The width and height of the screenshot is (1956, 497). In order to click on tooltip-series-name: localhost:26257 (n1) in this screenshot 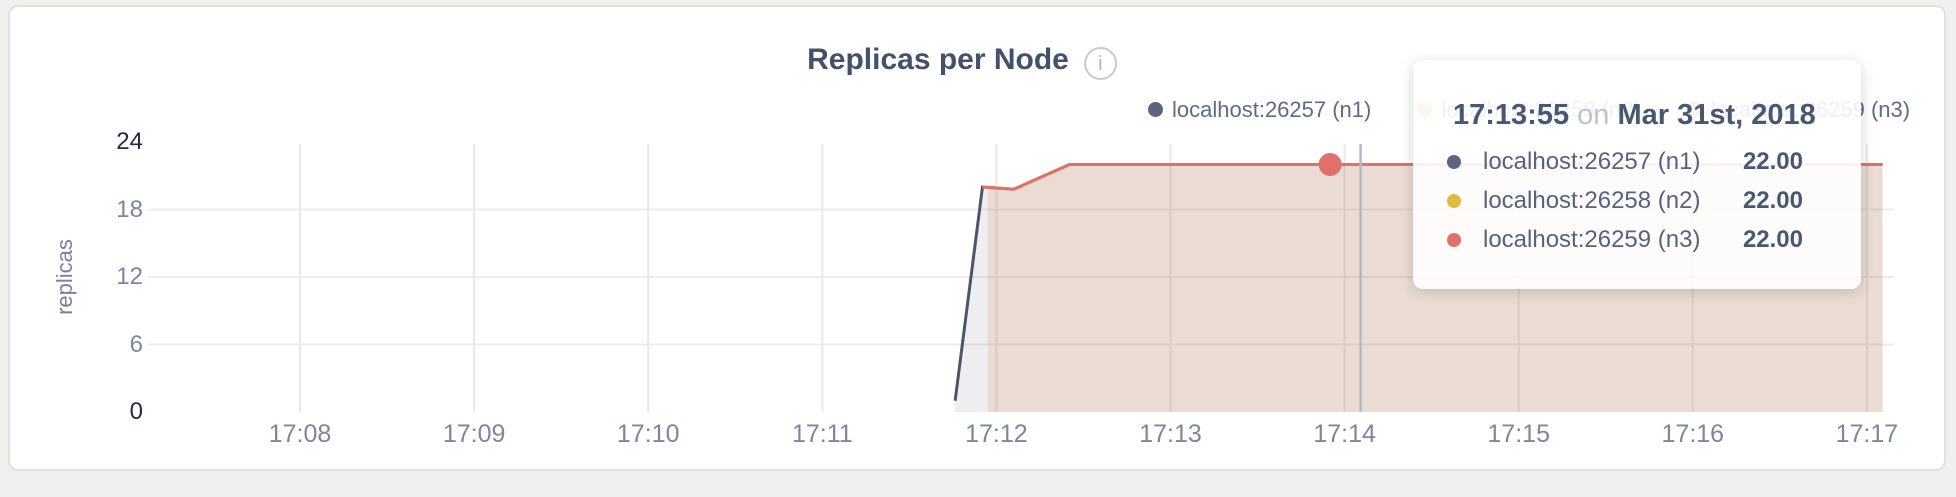, I will do `click(1592, 161)`.